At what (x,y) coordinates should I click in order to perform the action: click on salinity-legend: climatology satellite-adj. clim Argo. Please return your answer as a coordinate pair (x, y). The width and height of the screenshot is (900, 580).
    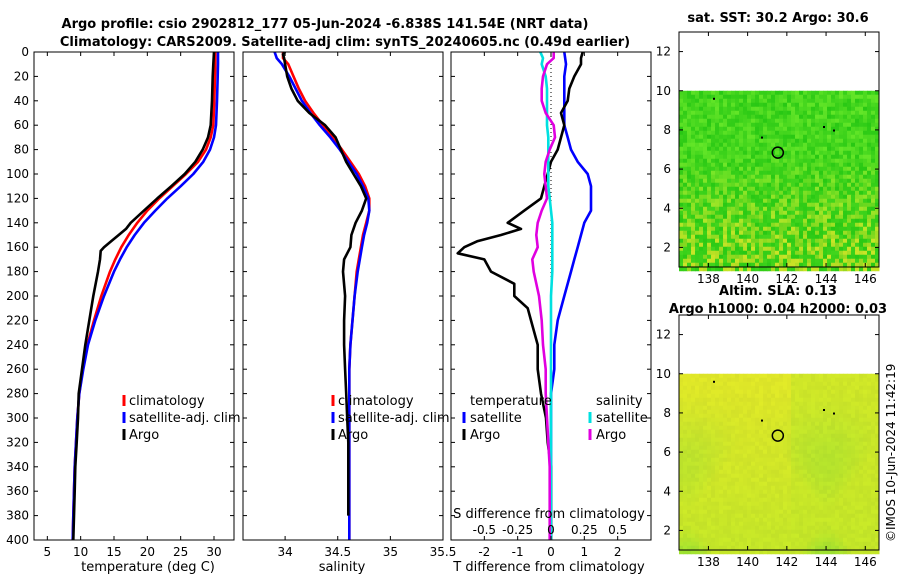
    Looking at the image, I should click on (390, 418).